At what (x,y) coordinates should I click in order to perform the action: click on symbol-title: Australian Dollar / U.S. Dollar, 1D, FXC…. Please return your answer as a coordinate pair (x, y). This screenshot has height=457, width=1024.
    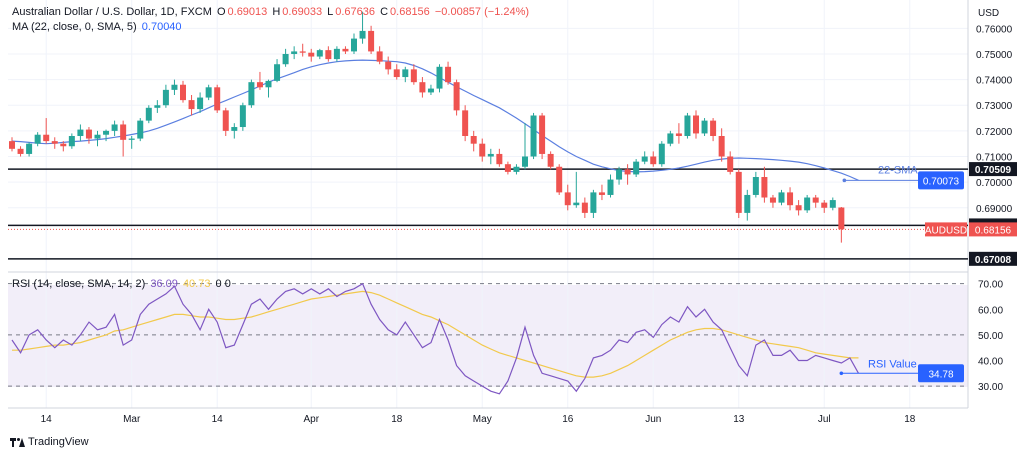
    Looking at the image, I should click on (112, 12).